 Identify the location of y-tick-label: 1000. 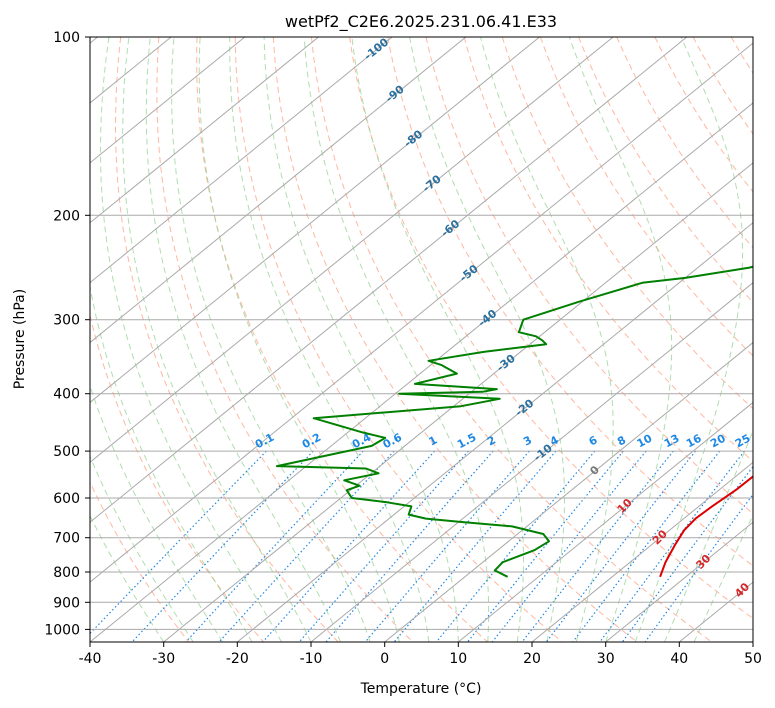
(62, 630).